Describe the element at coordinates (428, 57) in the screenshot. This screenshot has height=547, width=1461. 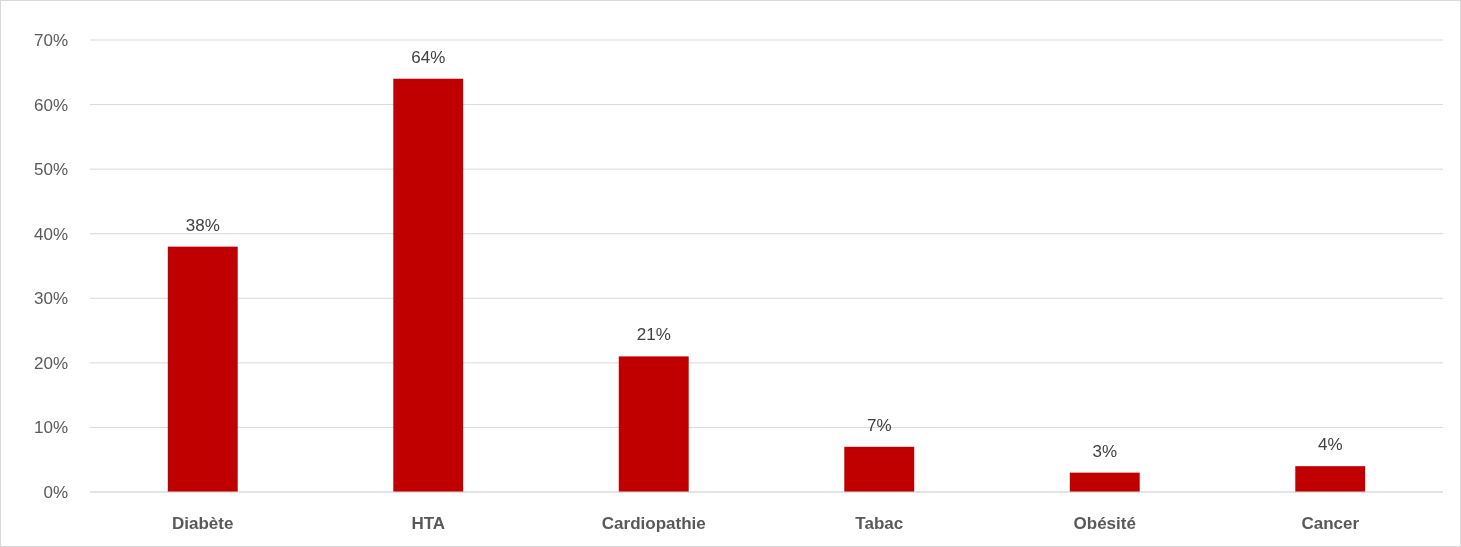
I see `data-label: 64%` at that location.